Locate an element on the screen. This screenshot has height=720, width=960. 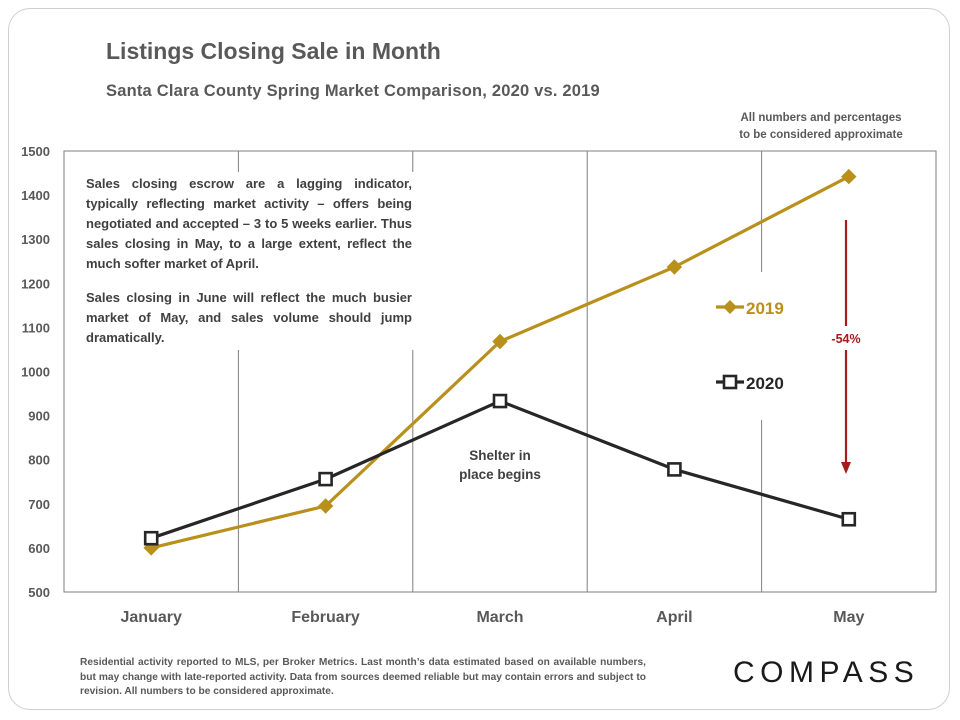
approximate-note-line1: All numbers and percentages is located at coordinates (821, 118).